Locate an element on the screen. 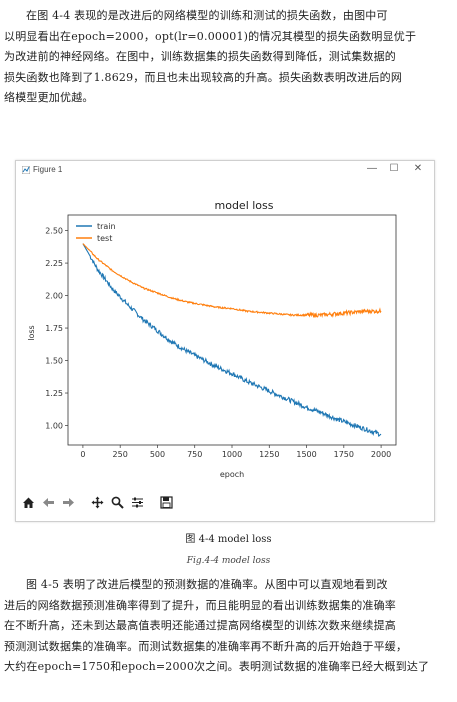 The image size is (457, 702). save-icon is located at coordinates (166, 502).